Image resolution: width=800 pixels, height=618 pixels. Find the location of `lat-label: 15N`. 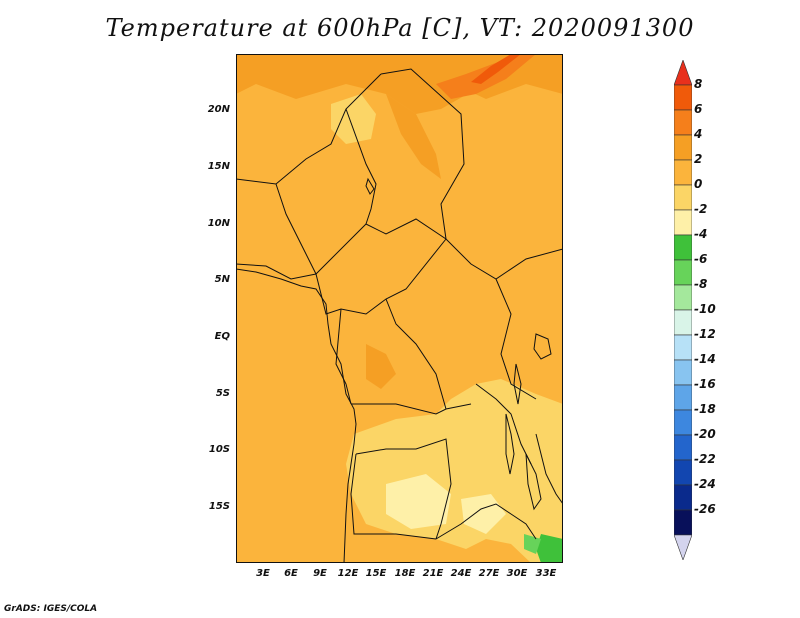

lat-label: 15N is located at coordinates (218, 166).